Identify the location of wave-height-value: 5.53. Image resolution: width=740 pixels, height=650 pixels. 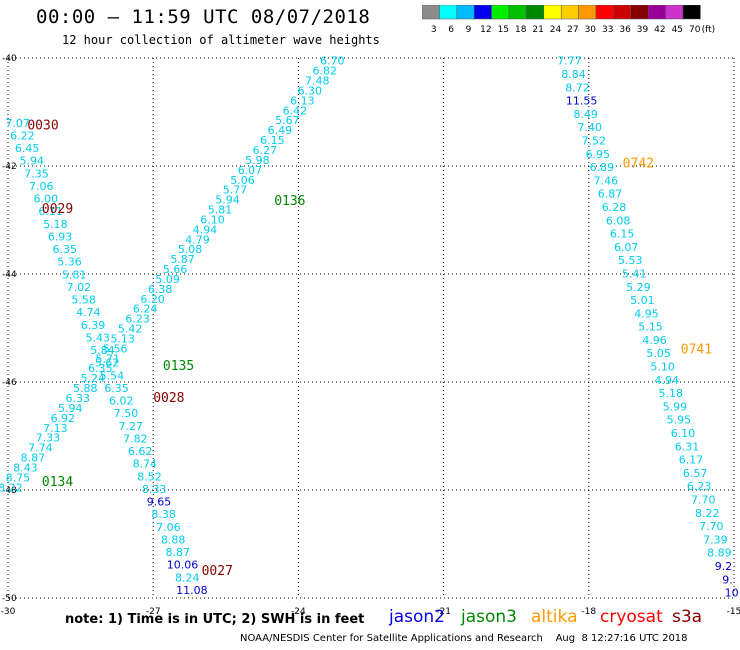
(630, 260).